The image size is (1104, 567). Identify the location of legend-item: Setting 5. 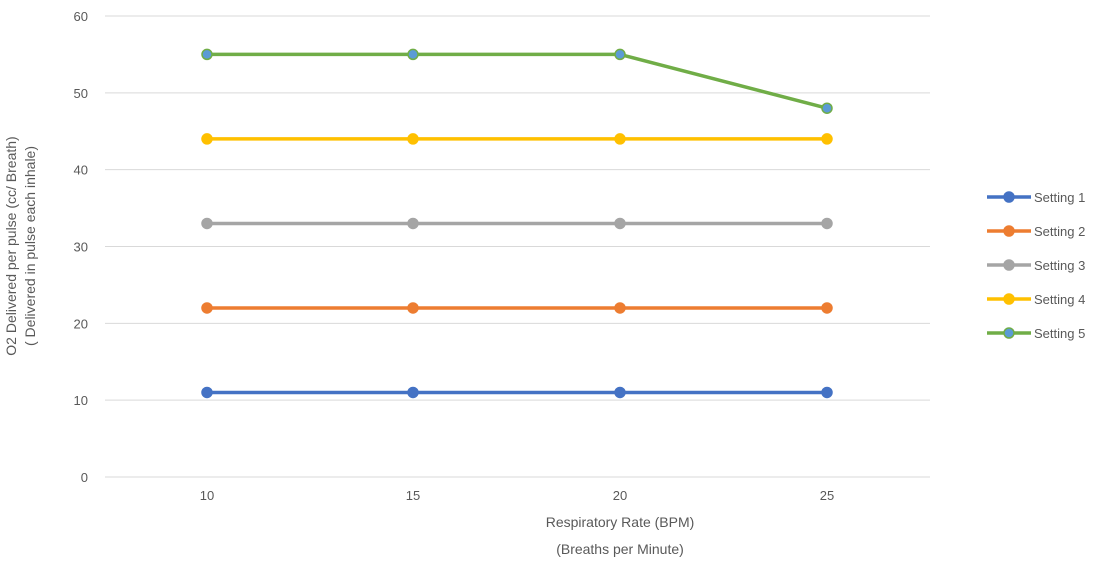
(1036, 333).